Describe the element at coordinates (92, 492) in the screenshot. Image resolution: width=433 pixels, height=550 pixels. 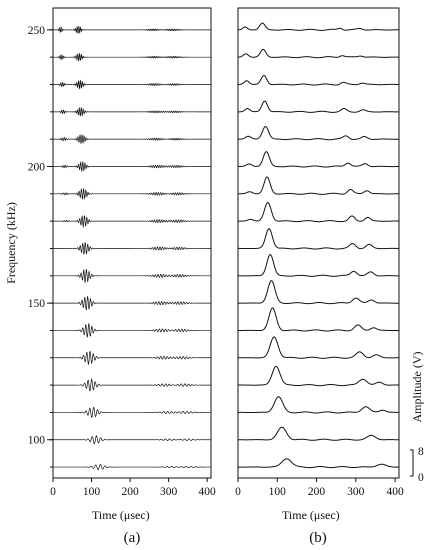
I see `panel-a-x-tick-label: 100` at that location.